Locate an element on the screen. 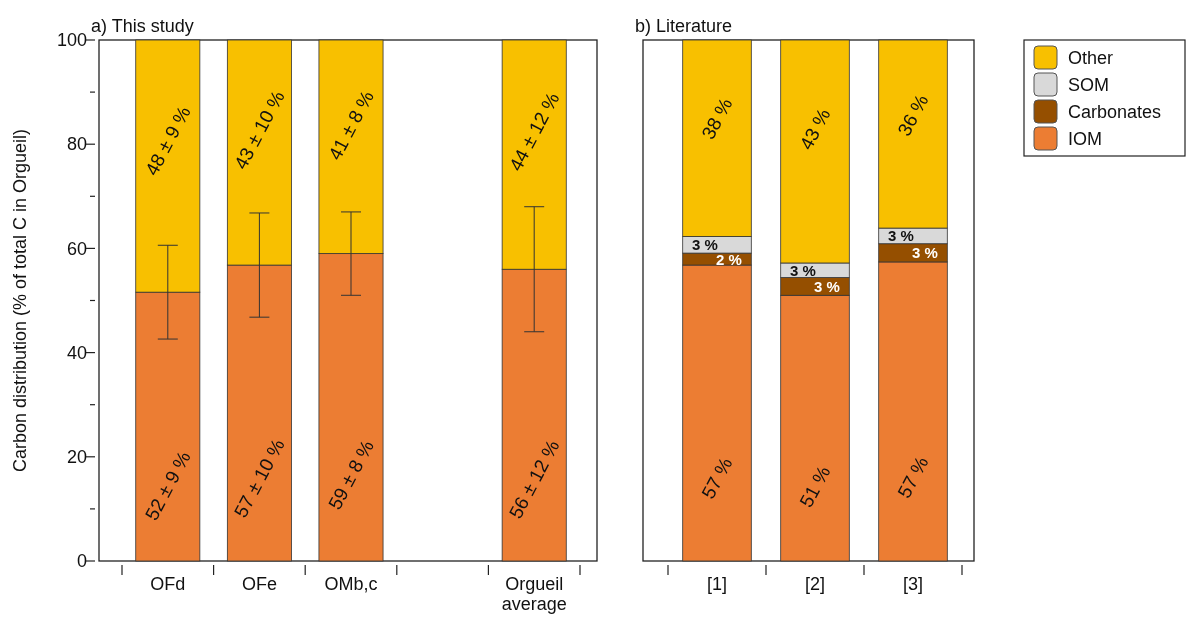 Image resolution: width=1186 pixels, height=624 pixels. legend-label: IOM is located at coordinates (1085, 139).